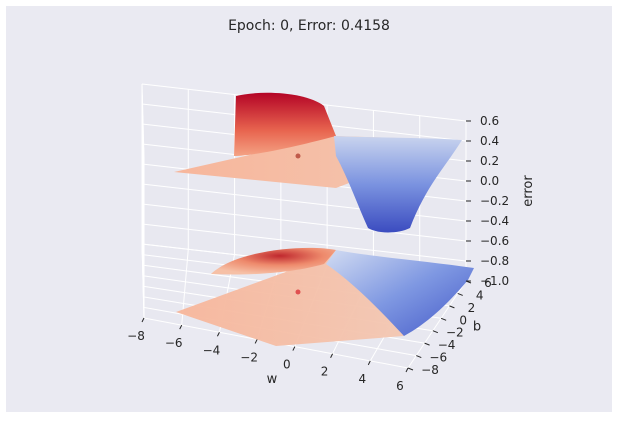  What do you see at coordinates (489, 181) in the screenshot?
I see `z-tick-label: 0.0` at bounding box center [489, 181].